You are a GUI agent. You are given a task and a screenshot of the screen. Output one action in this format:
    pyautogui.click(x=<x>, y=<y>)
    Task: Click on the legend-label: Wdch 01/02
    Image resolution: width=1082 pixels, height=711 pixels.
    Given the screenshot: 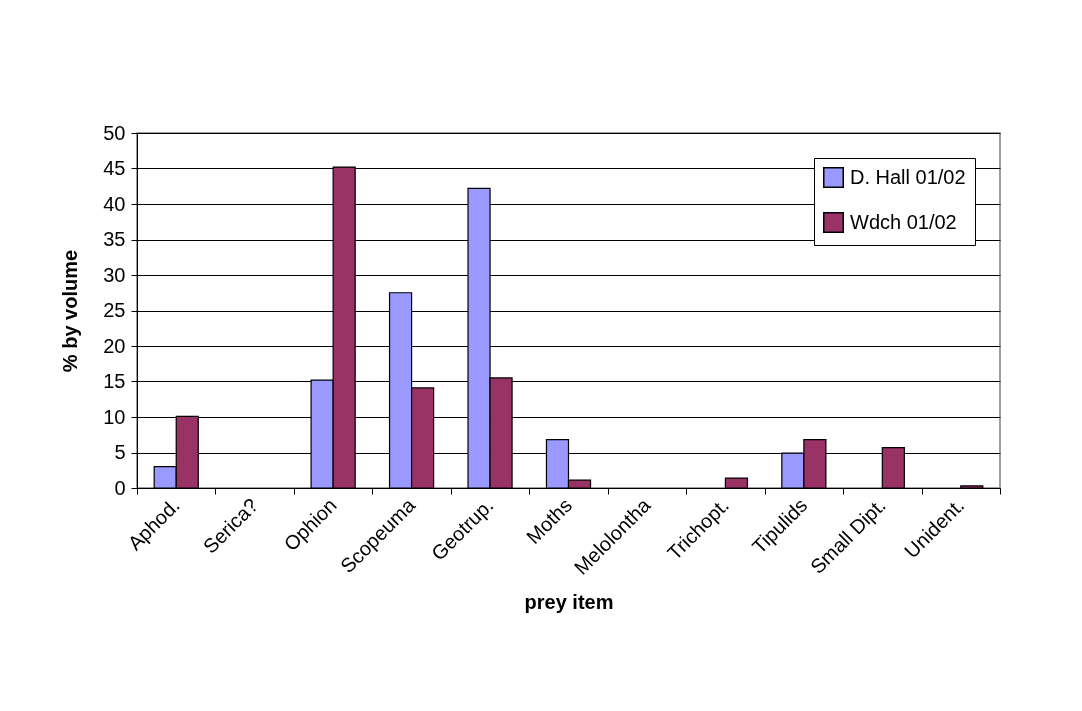 What is the action you would take?
    pyautogui.click(x=903, y=221)
    